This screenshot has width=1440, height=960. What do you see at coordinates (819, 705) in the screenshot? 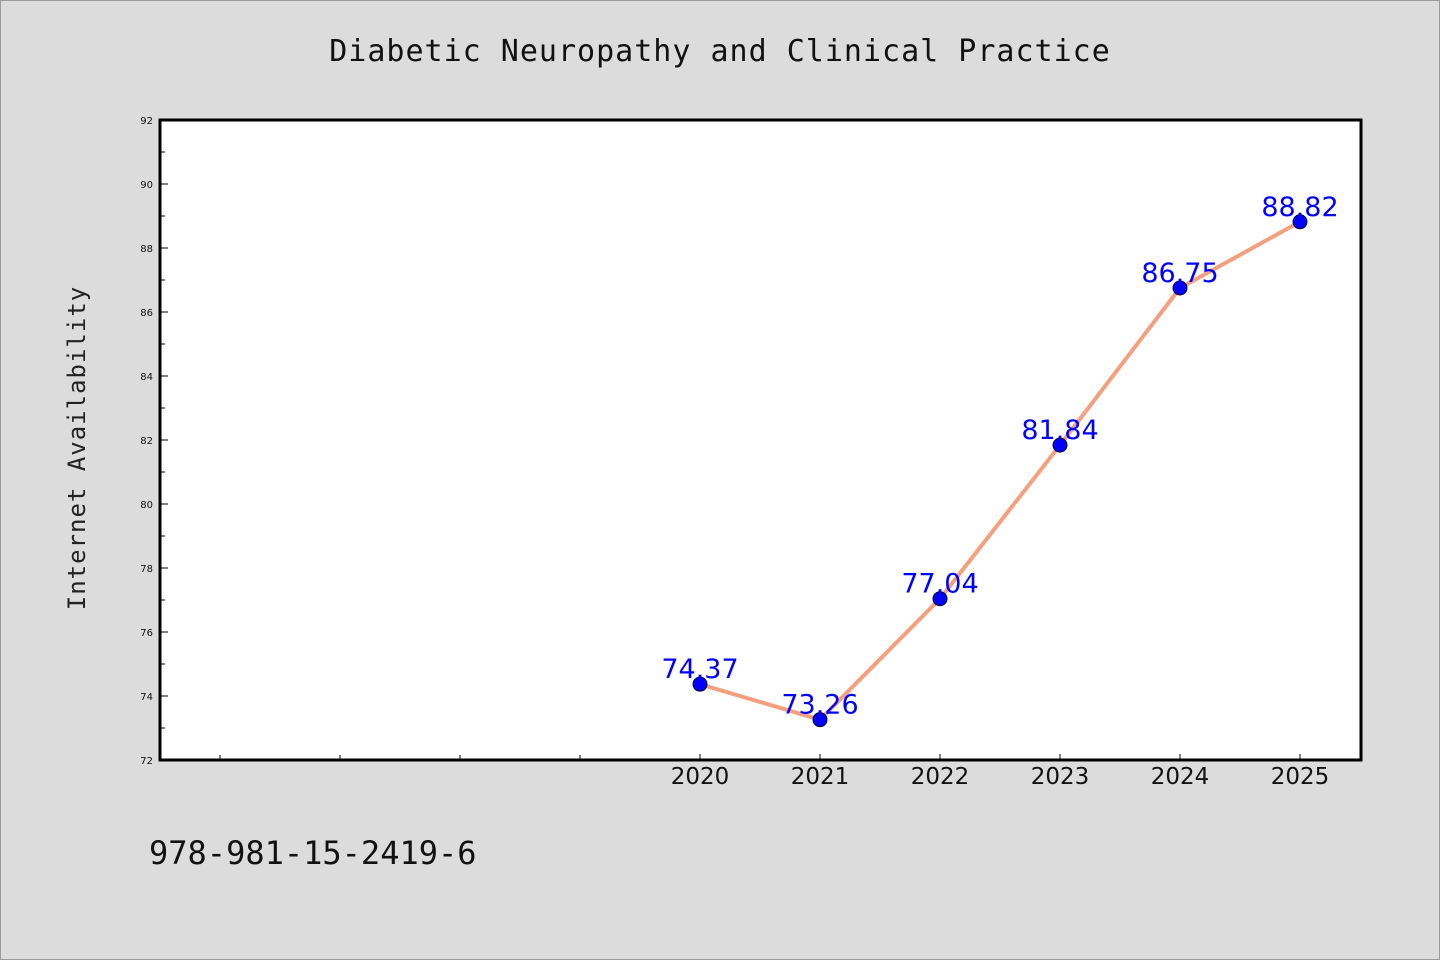
I see `data-label: 73.26` at bounding box center [819, 705].